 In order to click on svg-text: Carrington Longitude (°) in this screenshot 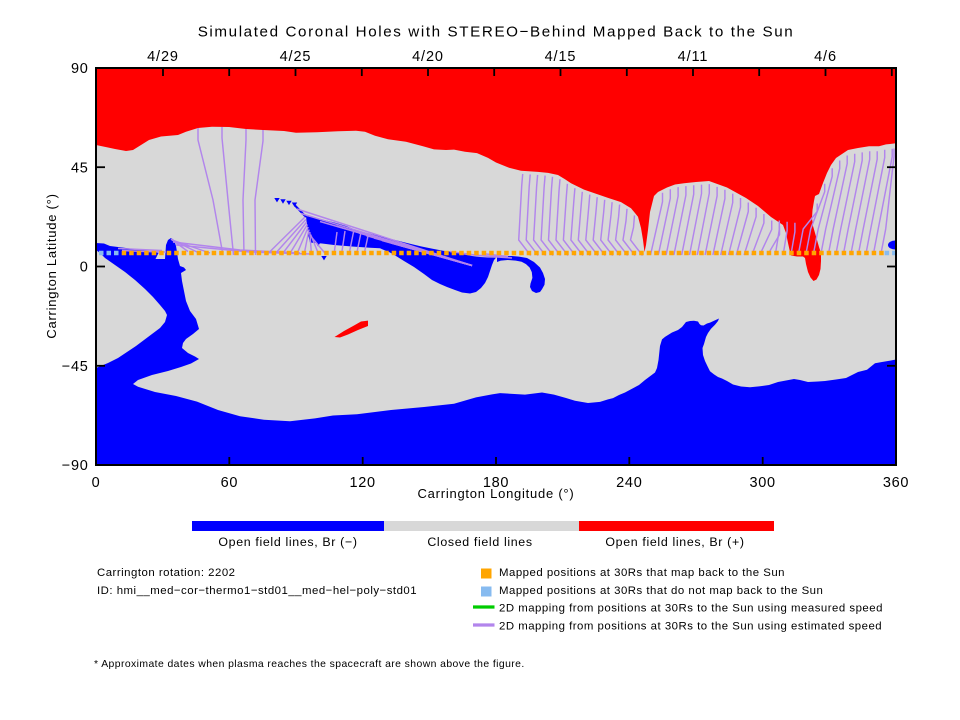, I will do `click(496, 493)`.